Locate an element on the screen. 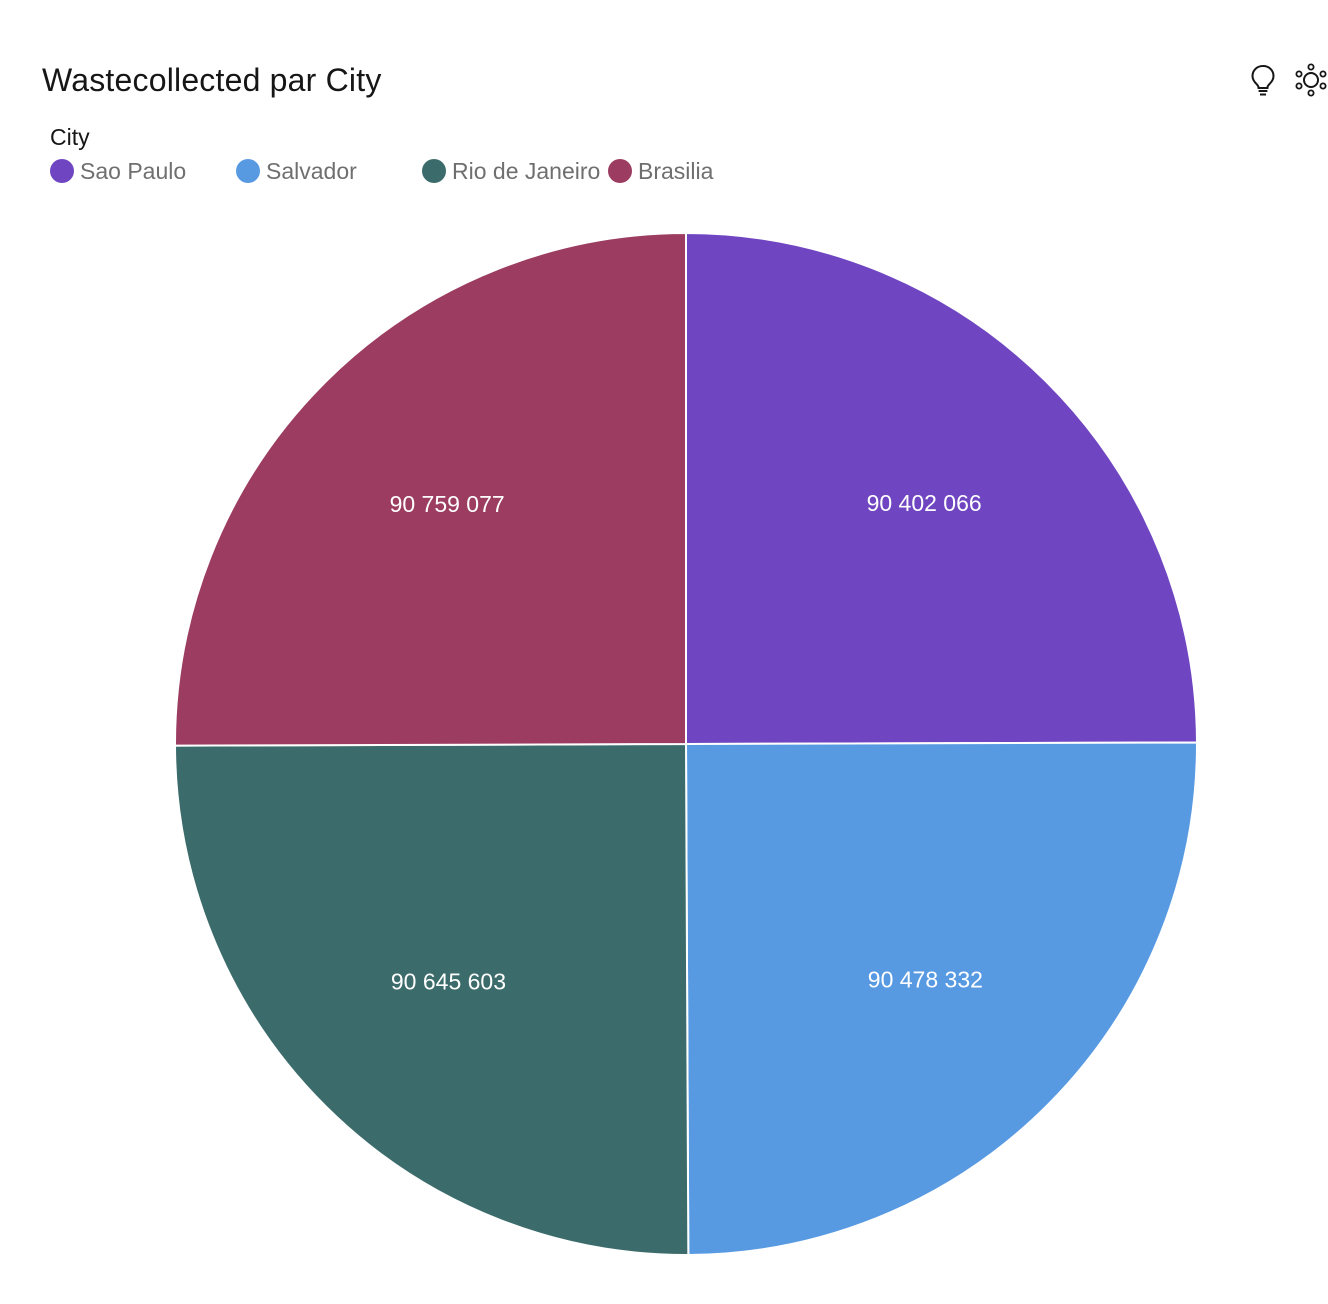  legend-item-rio-de-janeiro: Rio de Janeiro is located at coordinates (511, 171).